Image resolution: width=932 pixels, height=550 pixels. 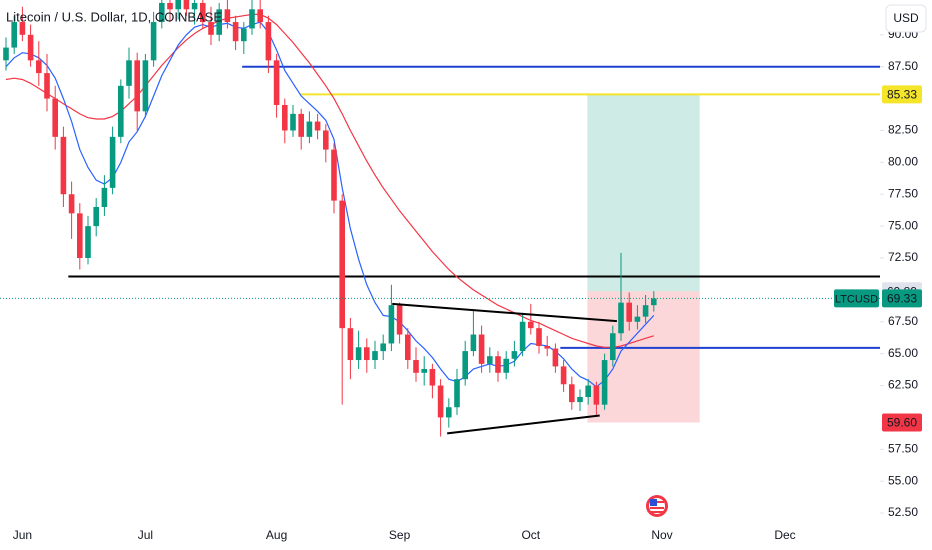 What do you see at coordinates (276, 535) in the screenshot?
I see `x-tick-label: Aug` at bounding box center [276, 535].